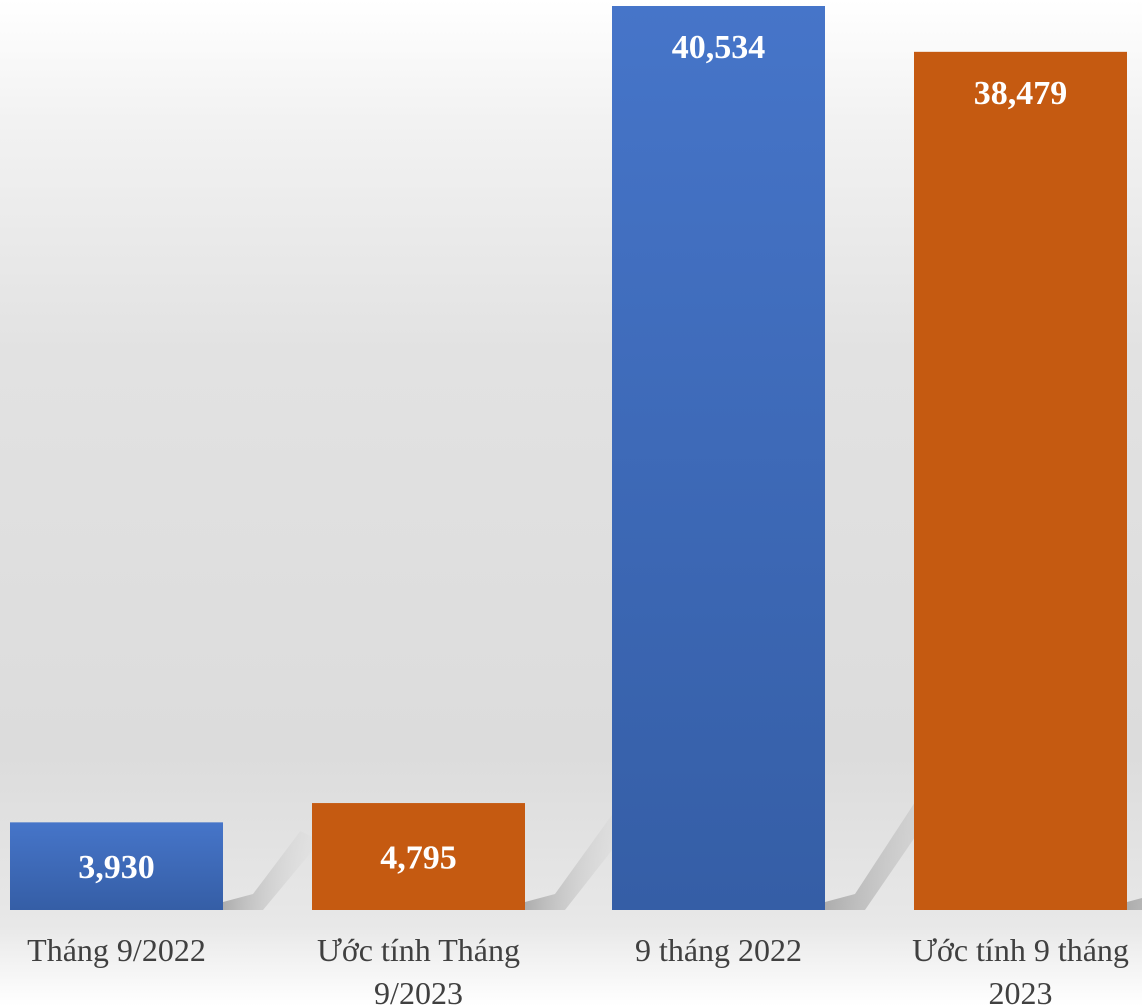  I want to click on bar-value-label: 38,479, so click(1021, 93).